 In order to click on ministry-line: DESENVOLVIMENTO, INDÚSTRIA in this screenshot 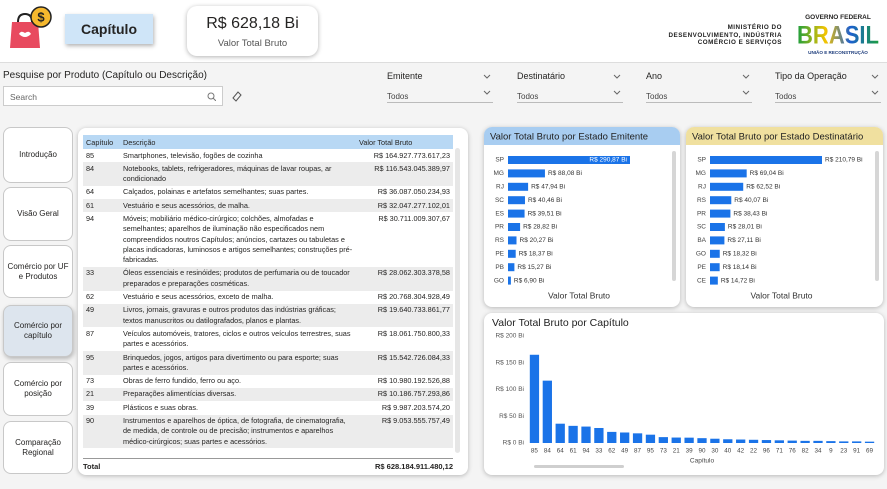, I will do `click(725, 35)`.